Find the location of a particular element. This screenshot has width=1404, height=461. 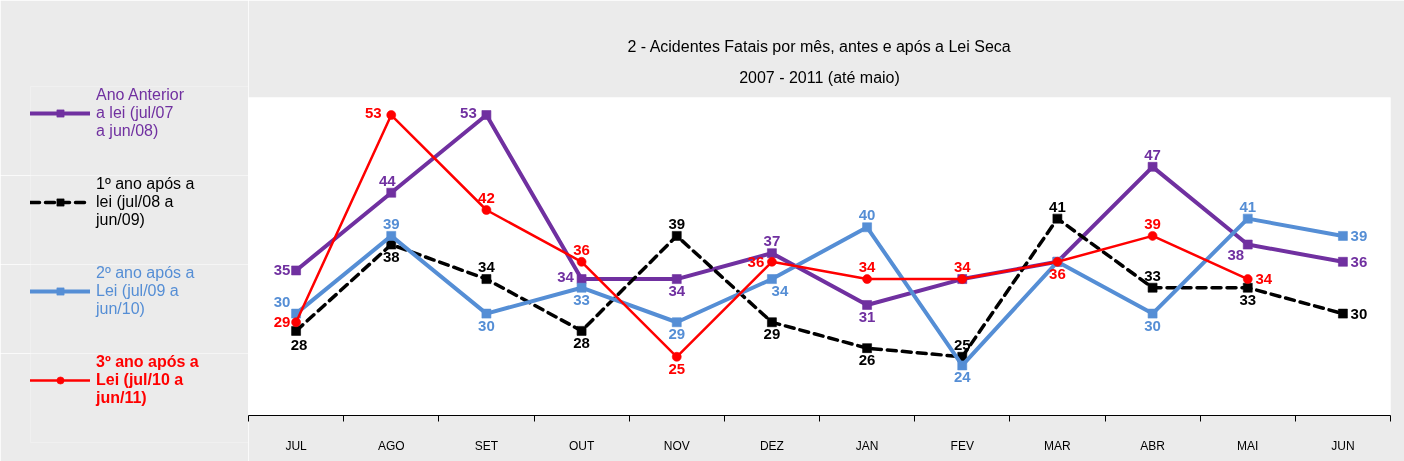

x-tick-label: ABR is located at coordinates (1153, 445).